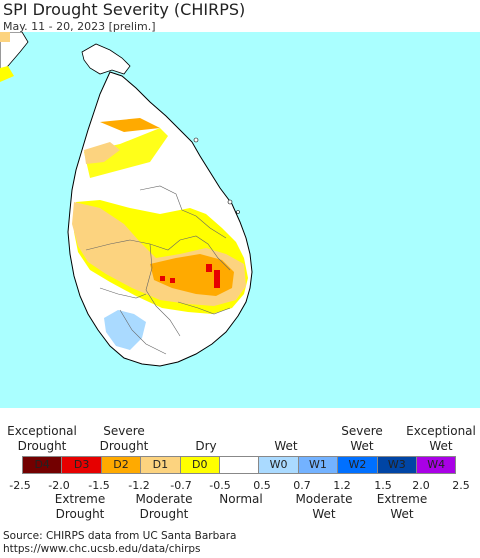 The image size is (480, 558). Describe the element at coordinates (102, 153) in the screenshot. I see `d1-north` at that location.